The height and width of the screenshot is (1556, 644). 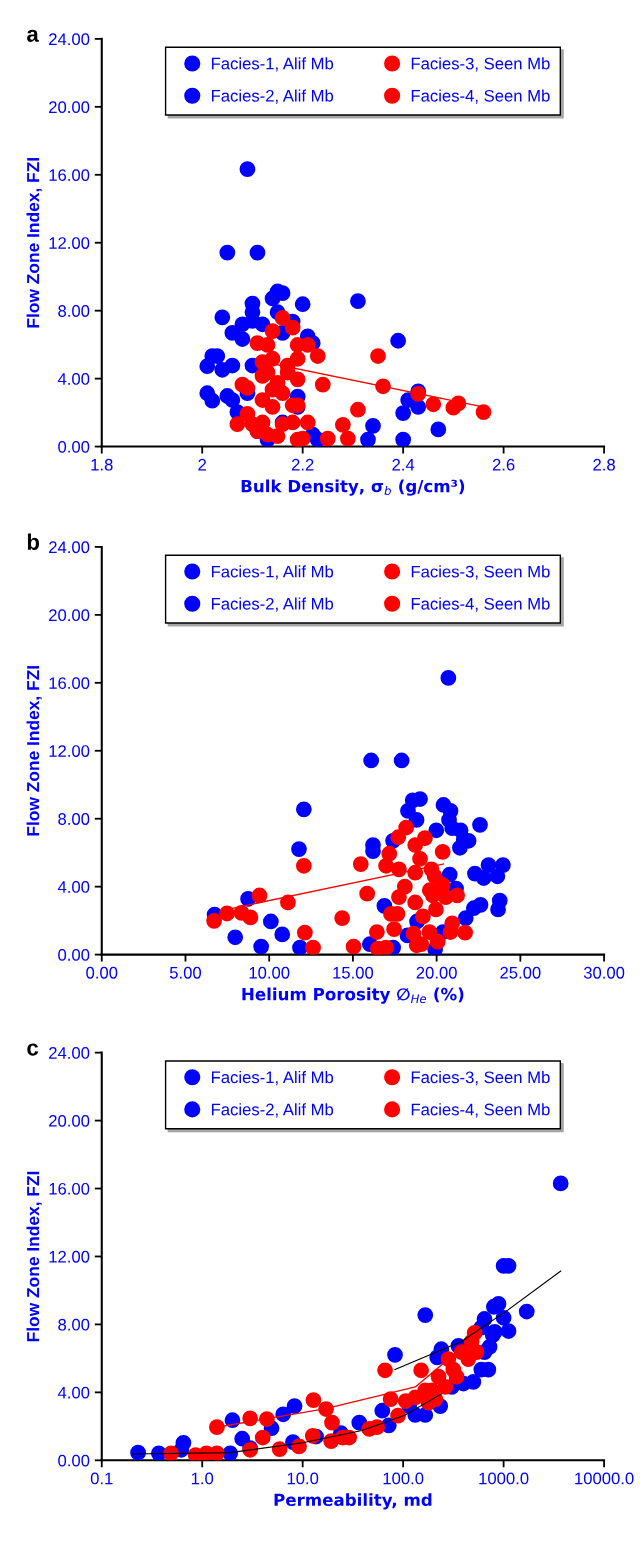 What do you see at coordinates (353, 1501) in the screenshot?
I see `x-axis-title: Permeability, md` at bounding box center [353, 1501].